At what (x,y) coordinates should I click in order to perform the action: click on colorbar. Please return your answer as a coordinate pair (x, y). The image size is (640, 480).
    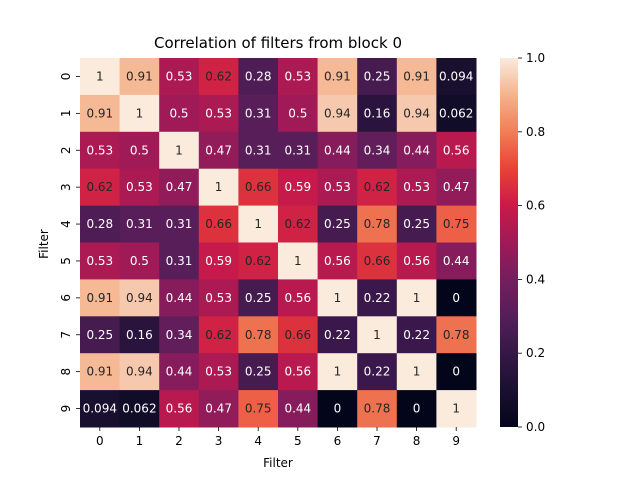
    Looking at the image, I should click on (509, 242).